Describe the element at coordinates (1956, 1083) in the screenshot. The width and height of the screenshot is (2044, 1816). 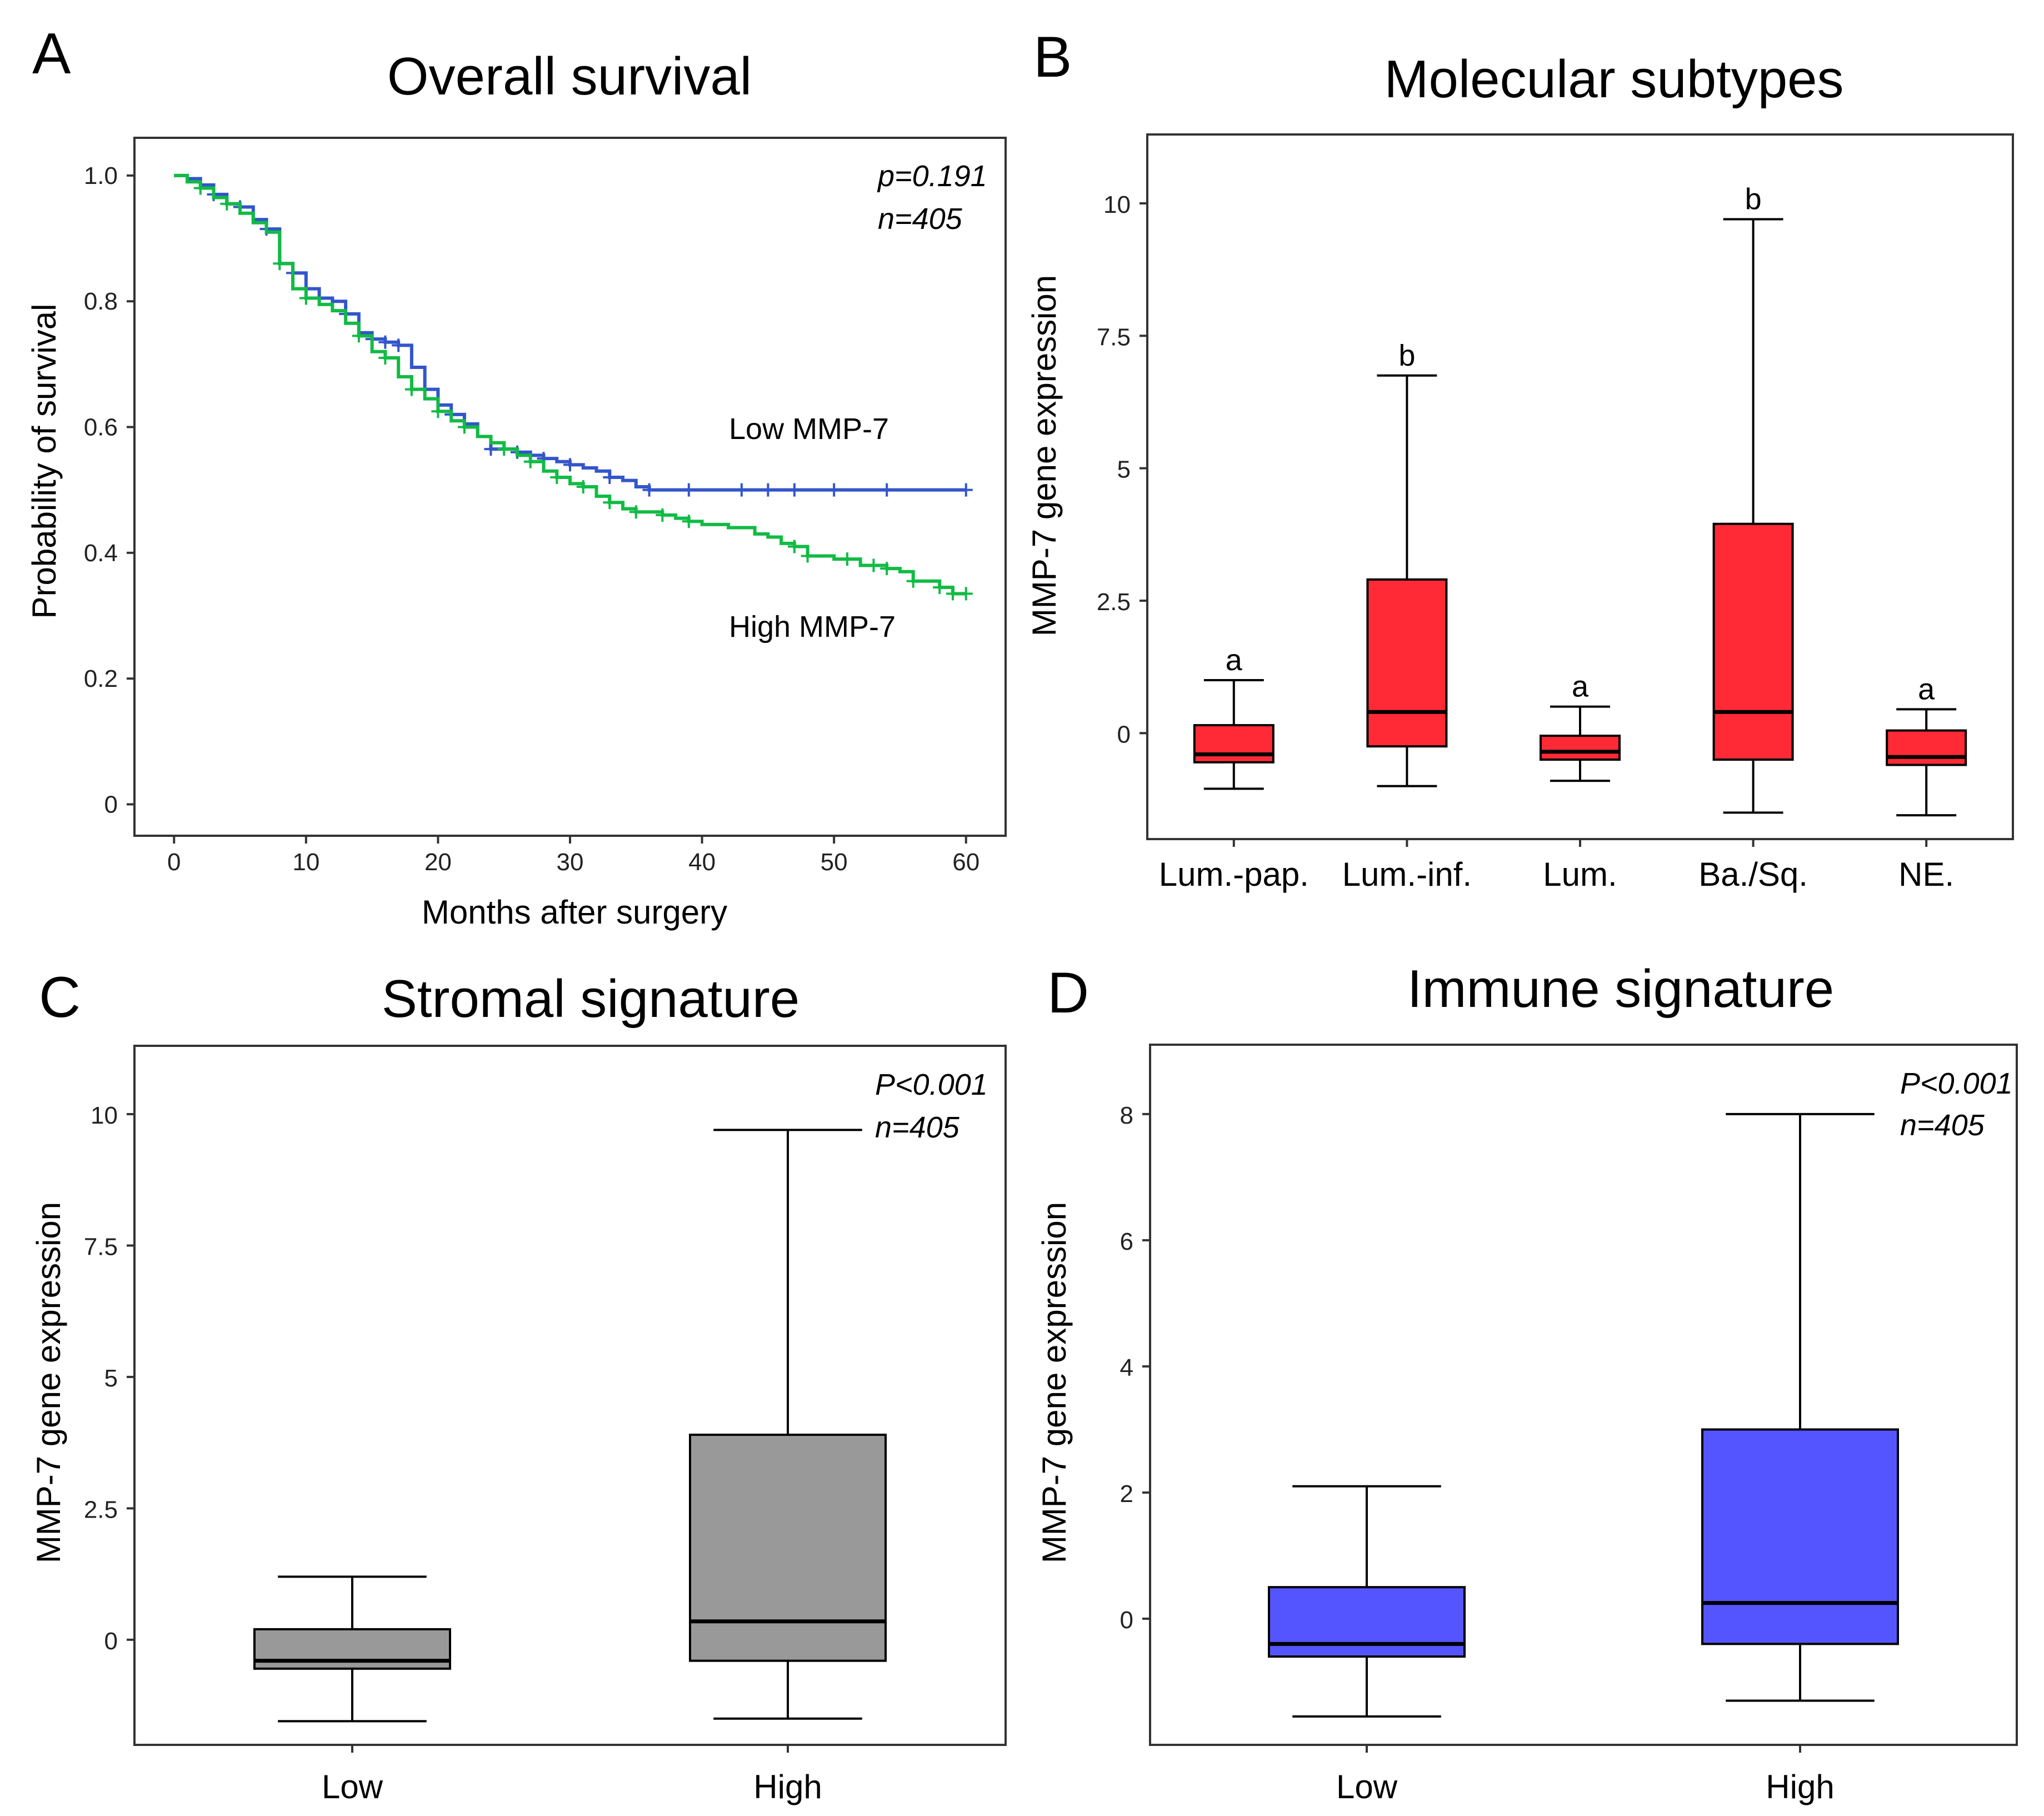
I see `panel-d-p-value: P<0.001` at that location.